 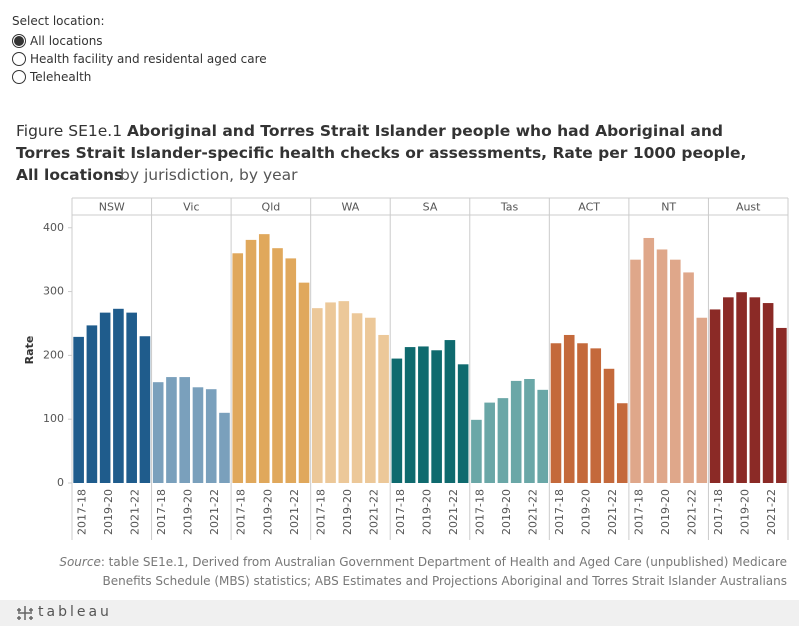 What do you see at coordinates (58, 21) in the screenshot?
I see `control-label: Select location:` at bounding box center [58, 21].